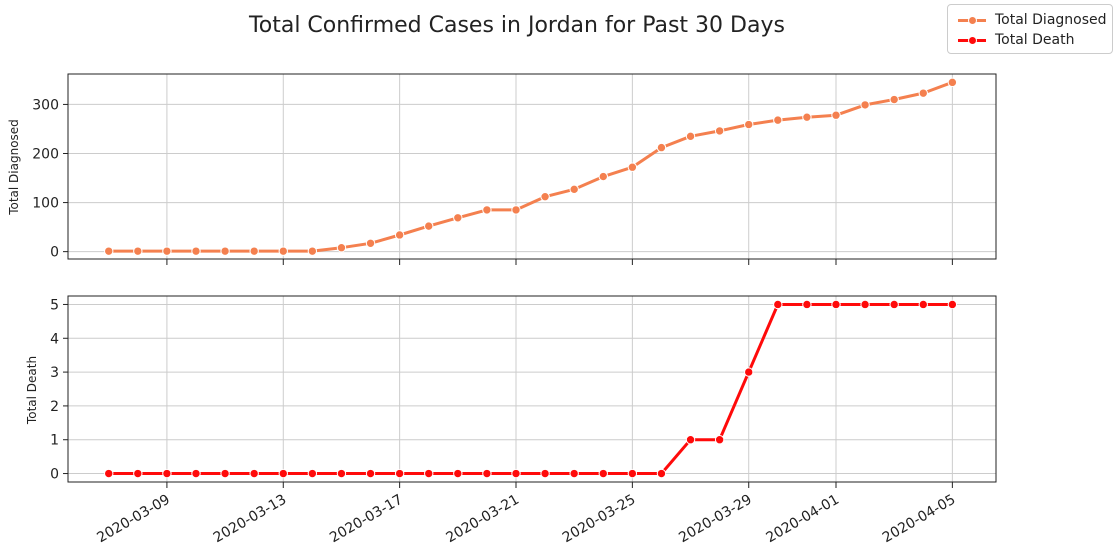  I want to click on x-tick-label: 2020-03-09, so click(133, 519).